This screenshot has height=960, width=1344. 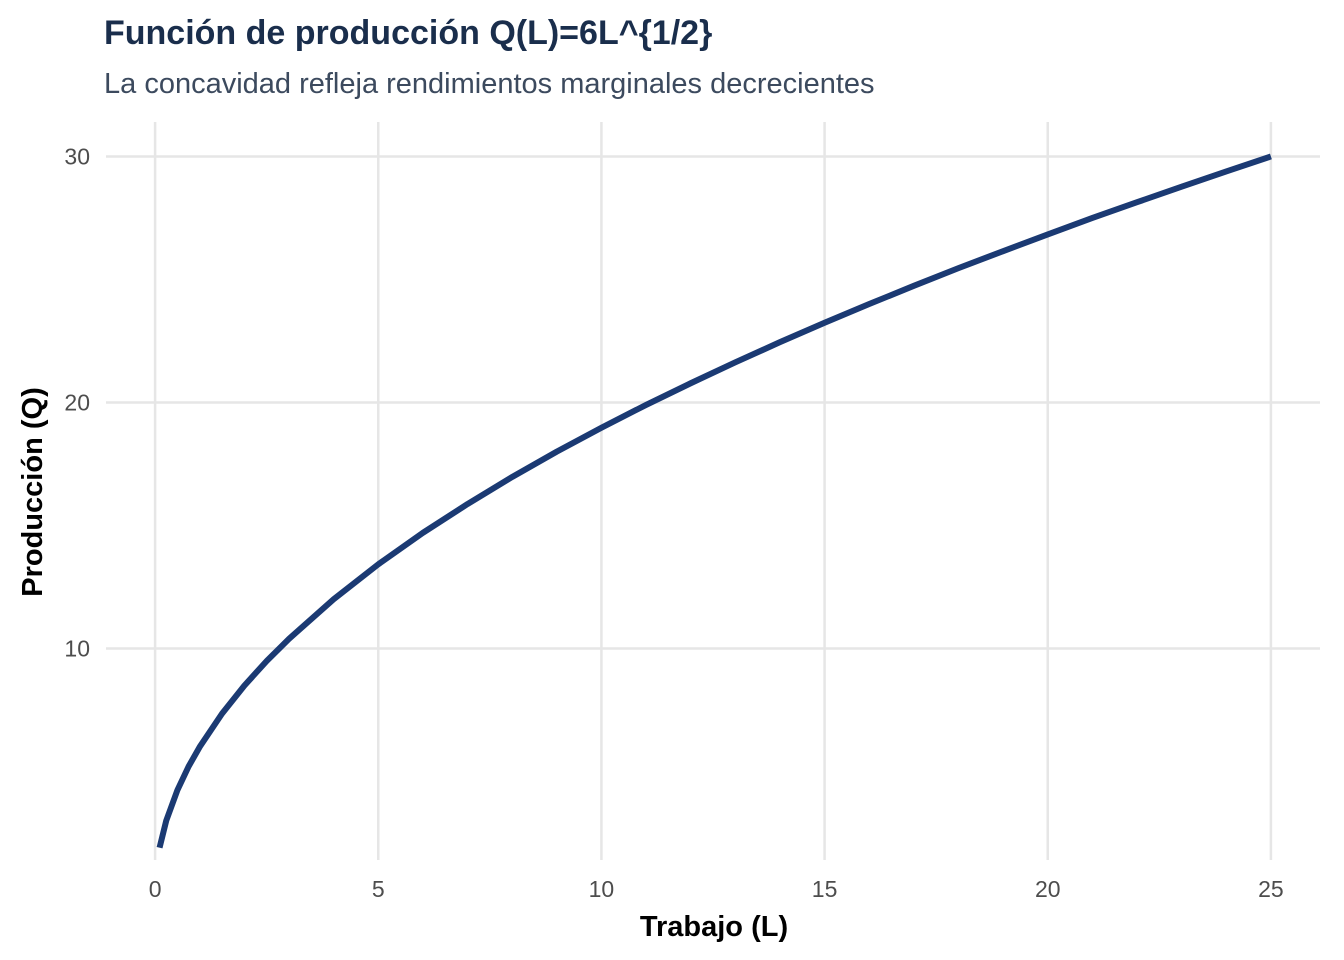 What do you see at coordinates (378, 889) in the screenshot?
I see `x-tick-label: 5` at bounding box center [378, 889].